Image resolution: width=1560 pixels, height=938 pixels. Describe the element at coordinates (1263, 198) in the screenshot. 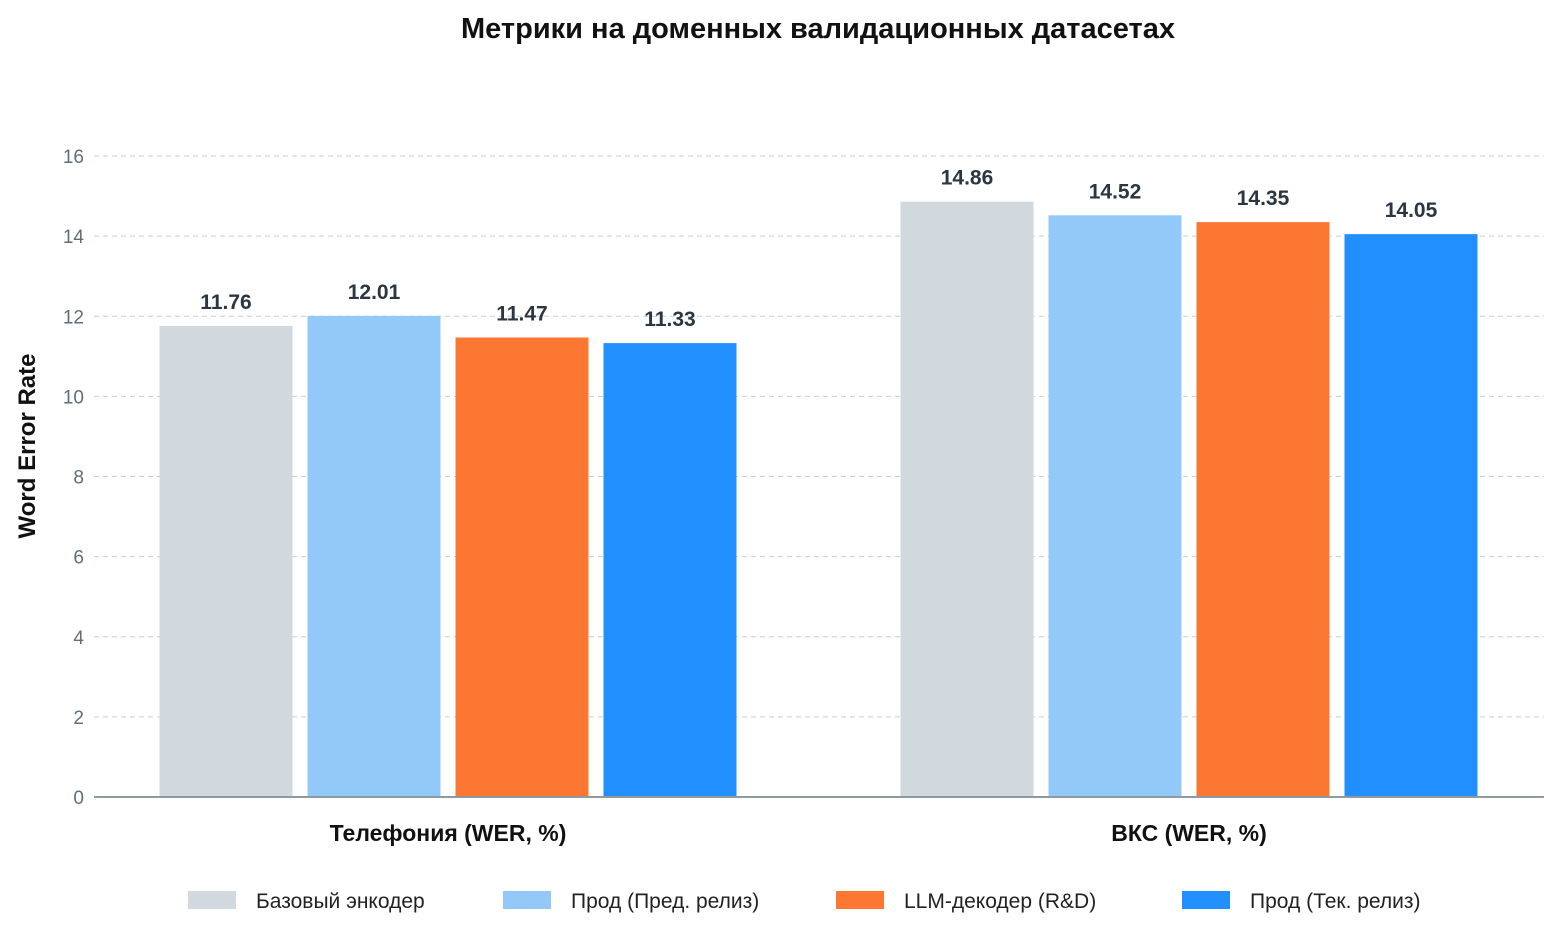

I see `bar-value-label: 14.35` at that location.